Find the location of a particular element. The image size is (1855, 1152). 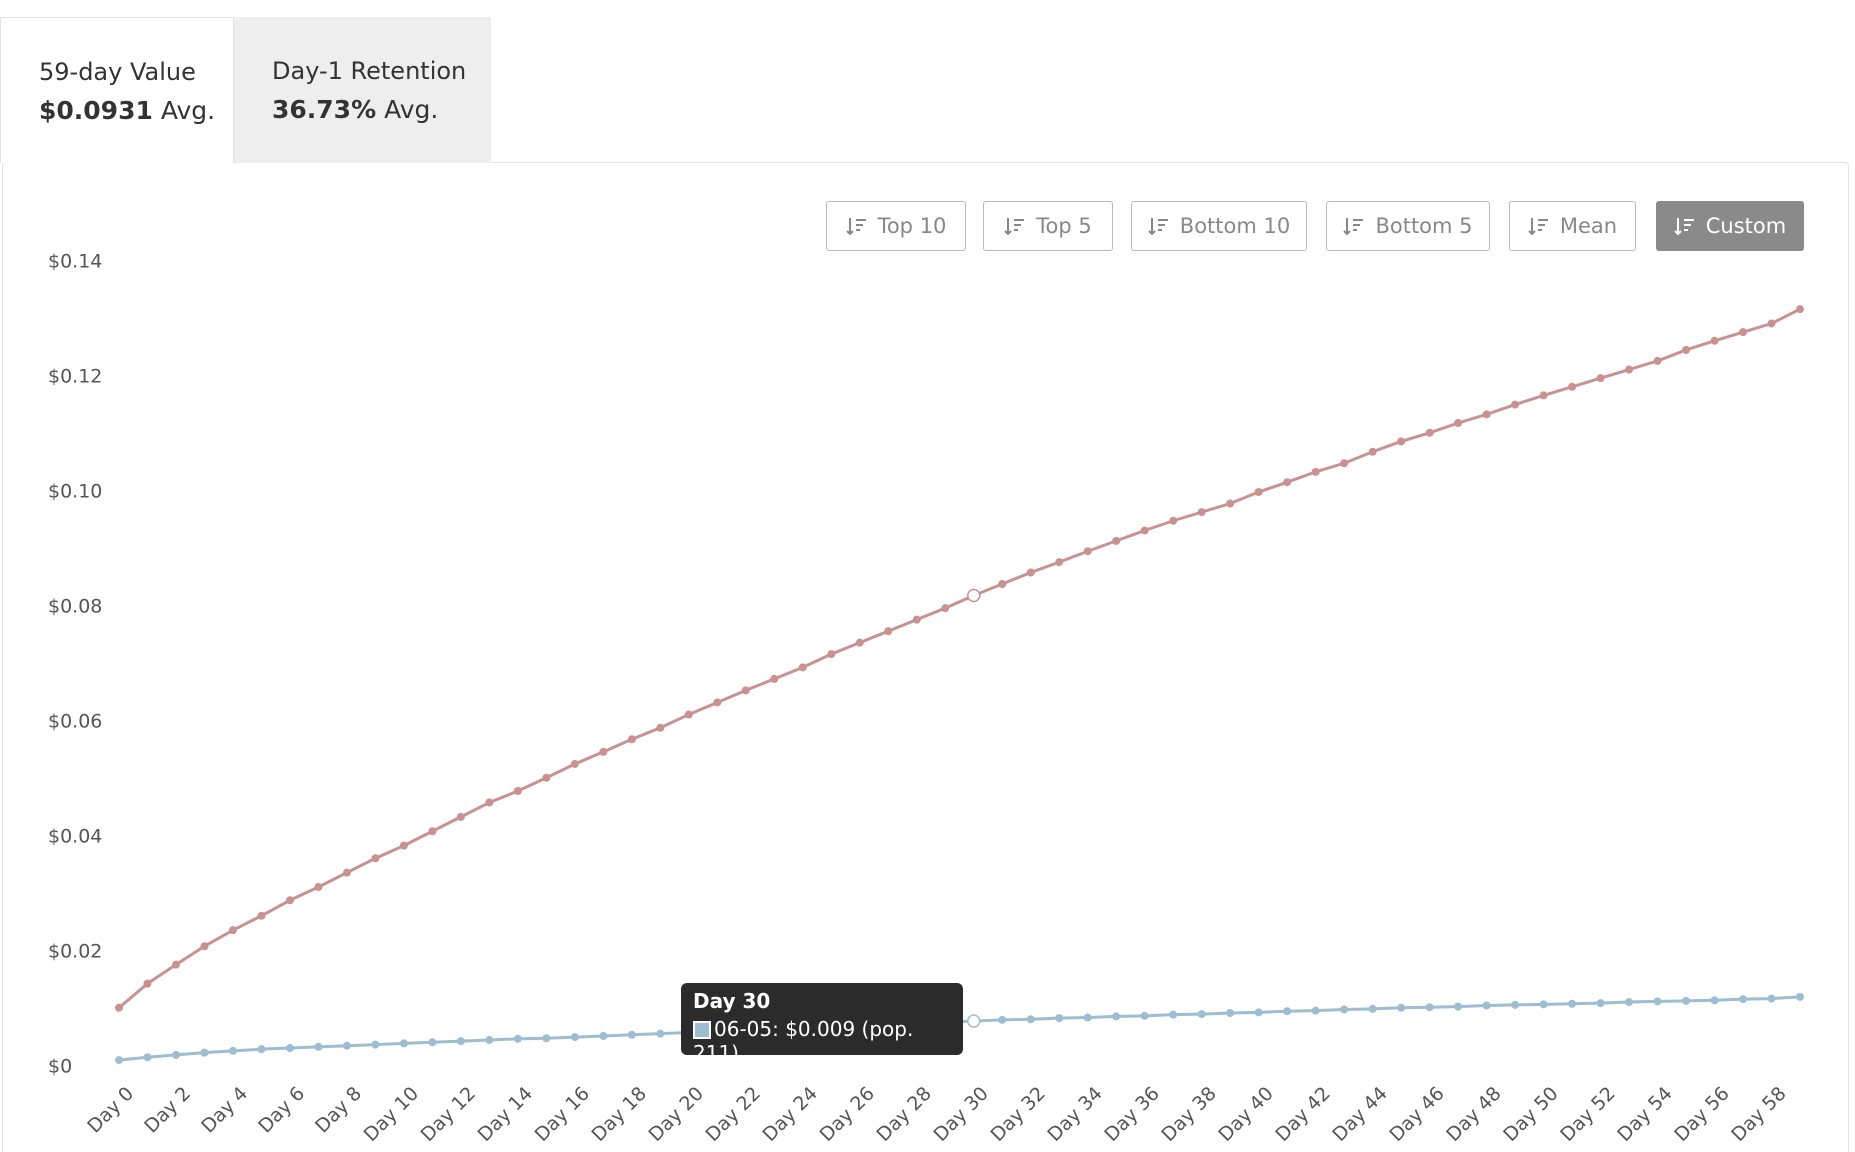

filter-button: Mean is located at coordinates (1572, 226).